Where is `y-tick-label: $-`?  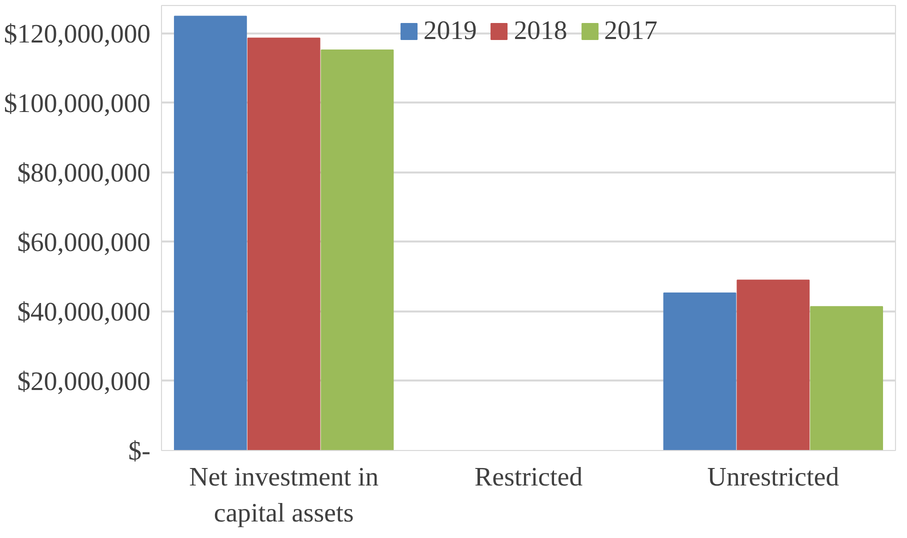
y-tick-label: $- is located at coordinates (139, 451).